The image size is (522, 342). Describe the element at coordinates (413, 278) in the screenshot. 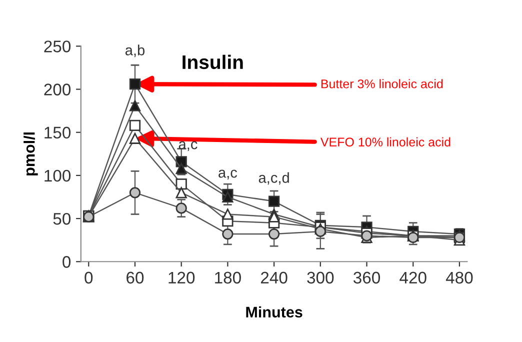

I see `x-tick-label: 420` at that location.